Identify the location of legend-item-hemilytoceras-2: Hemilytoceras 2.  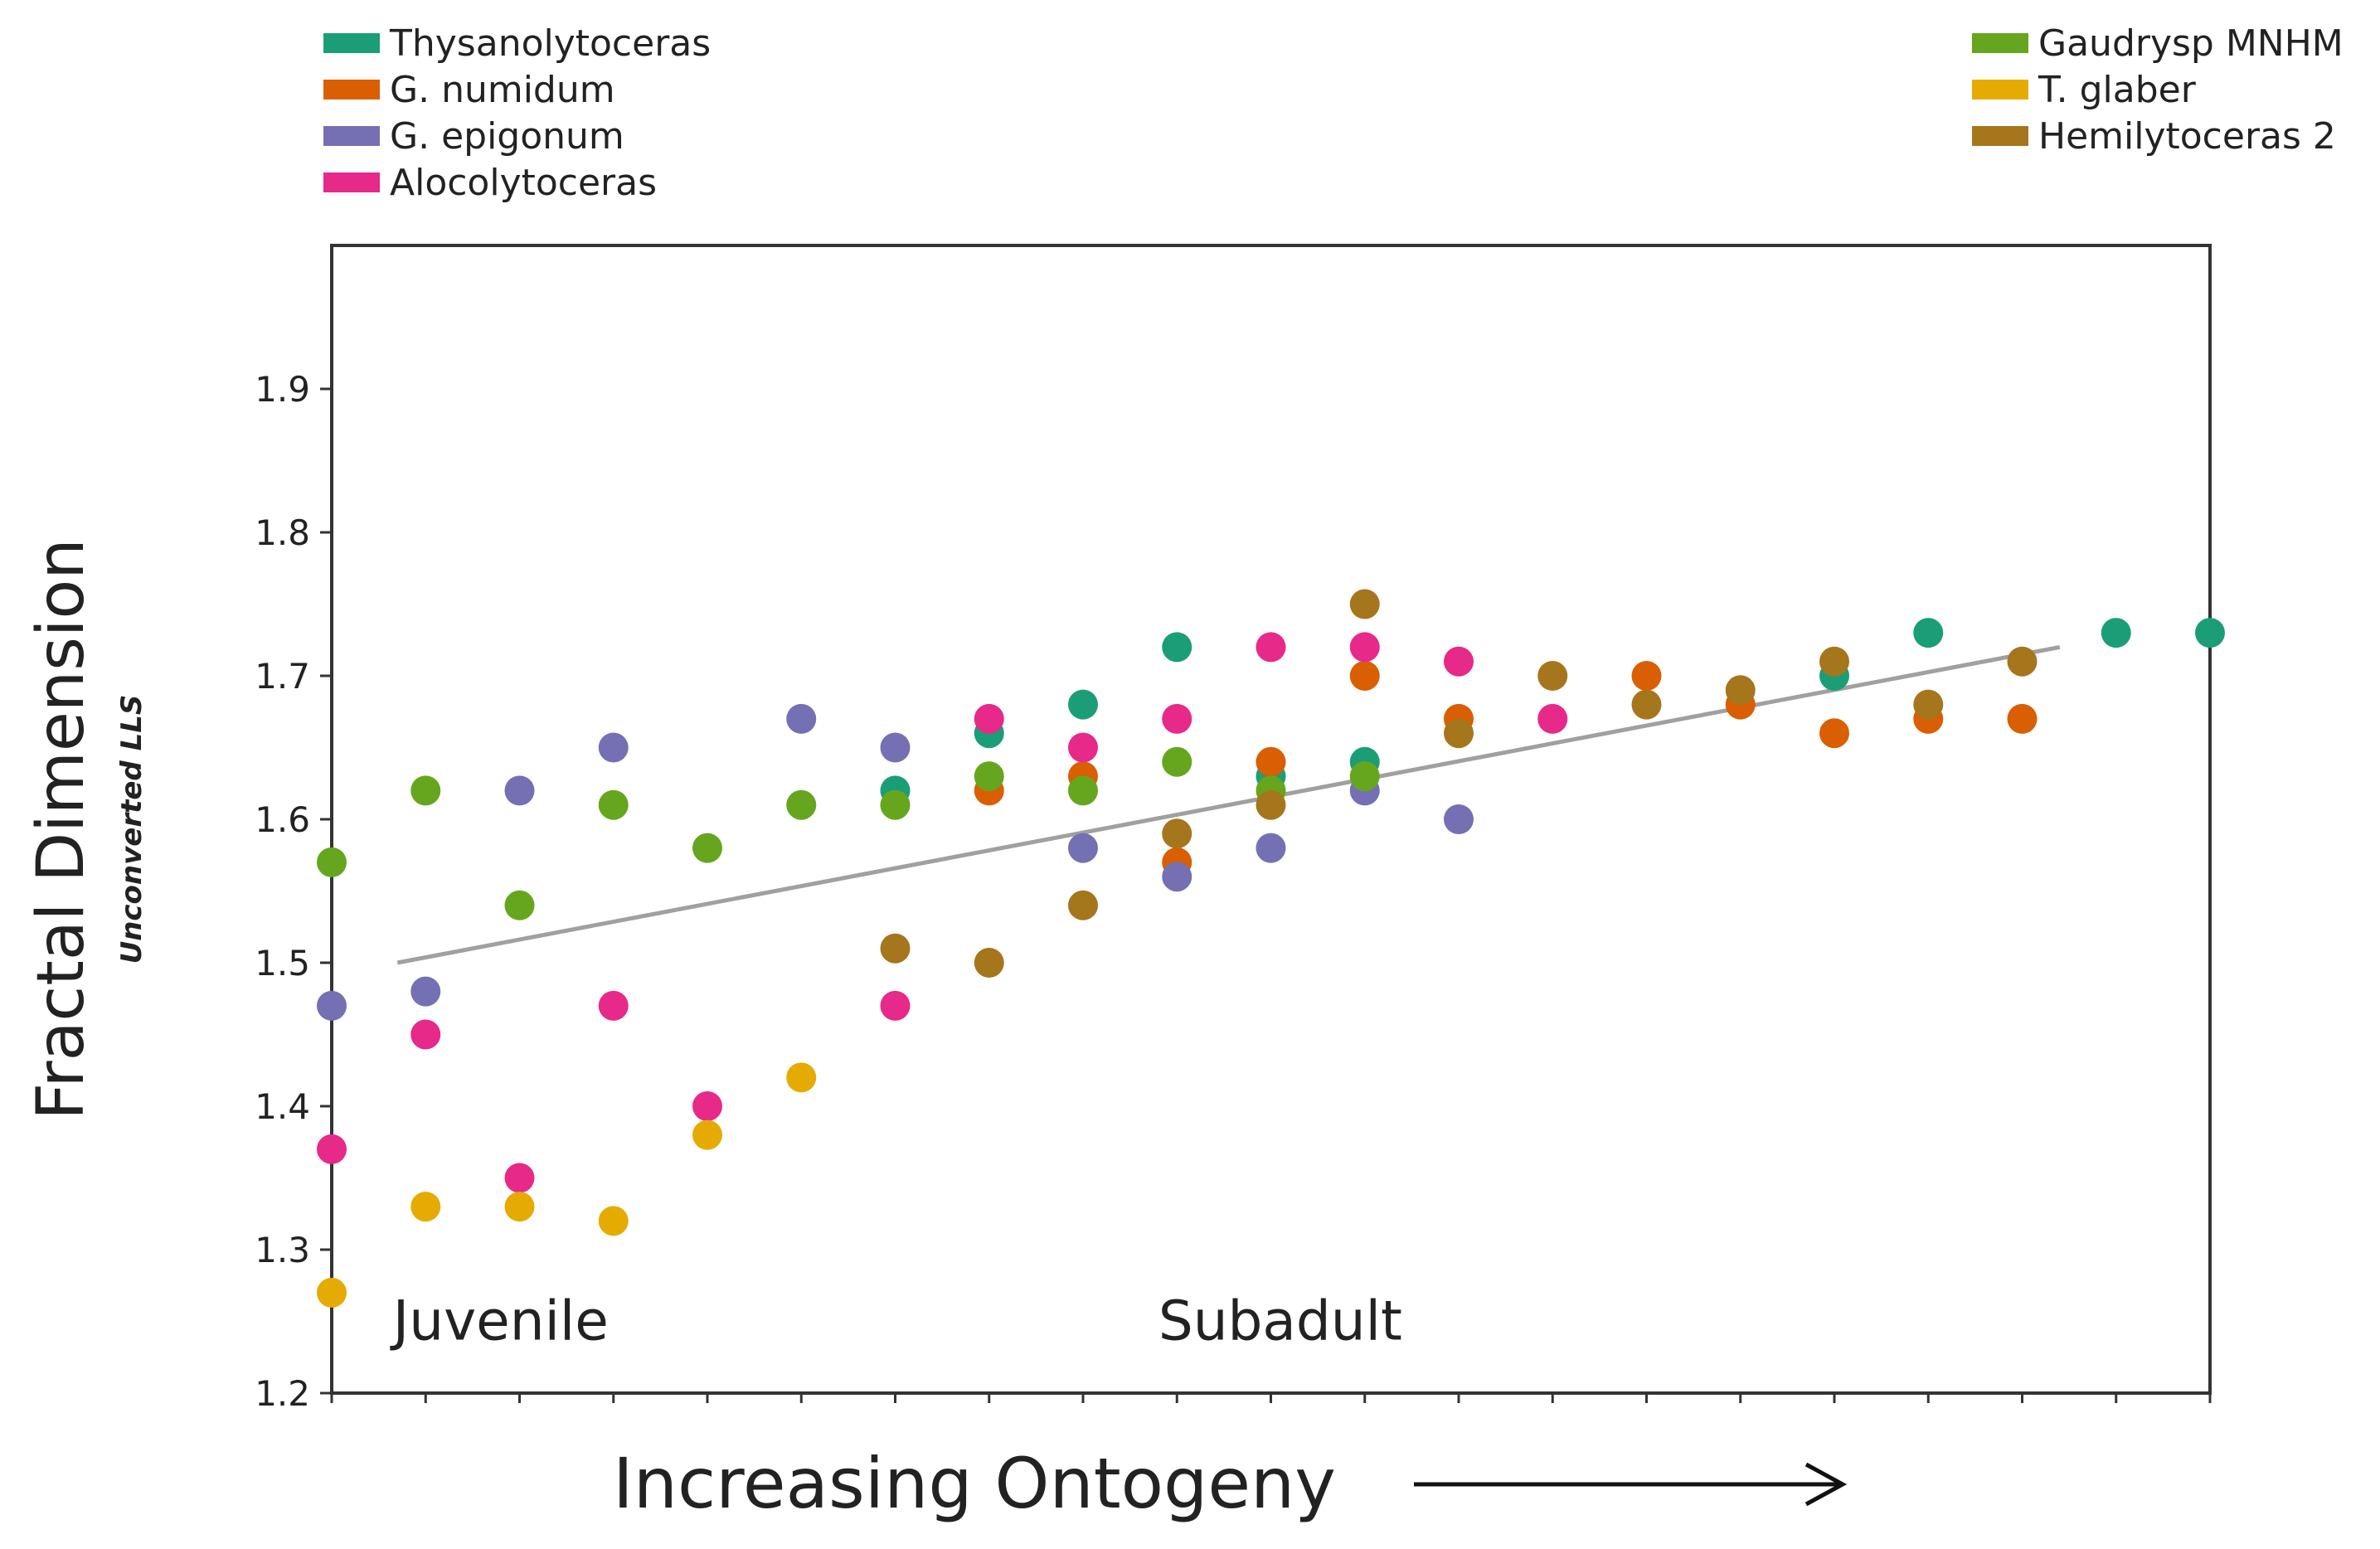
(2154, 137).